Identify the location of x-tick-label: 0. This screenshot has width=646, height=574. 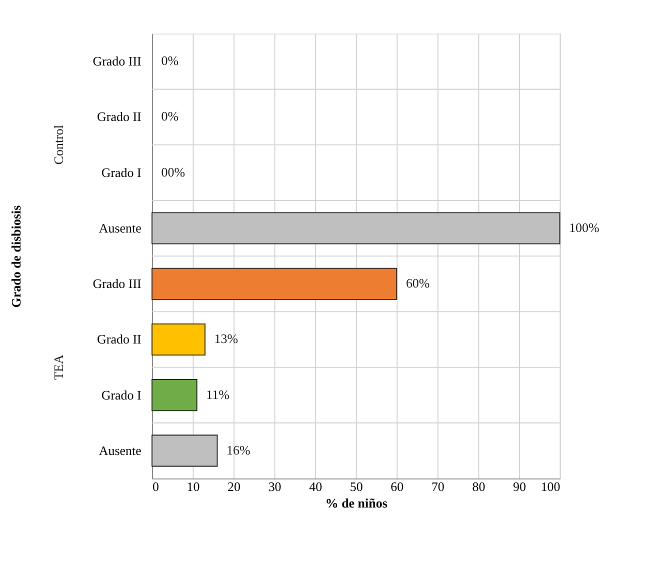
(155, 486).